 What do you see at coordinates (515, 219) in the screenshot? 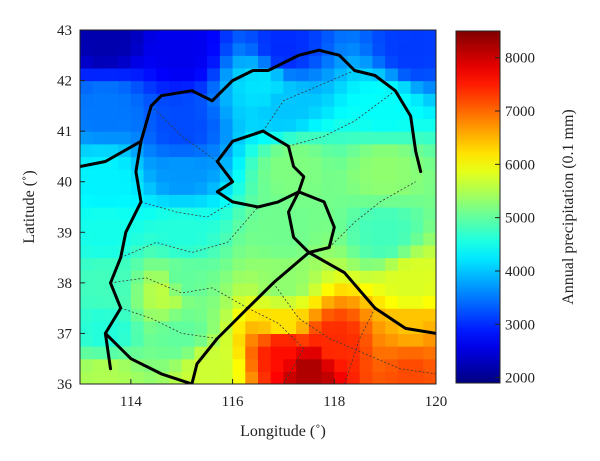
I see `colorbar-ticks: 2000 3000 4000 5000 6000 7000 8000` at bounding box center [515, 219].